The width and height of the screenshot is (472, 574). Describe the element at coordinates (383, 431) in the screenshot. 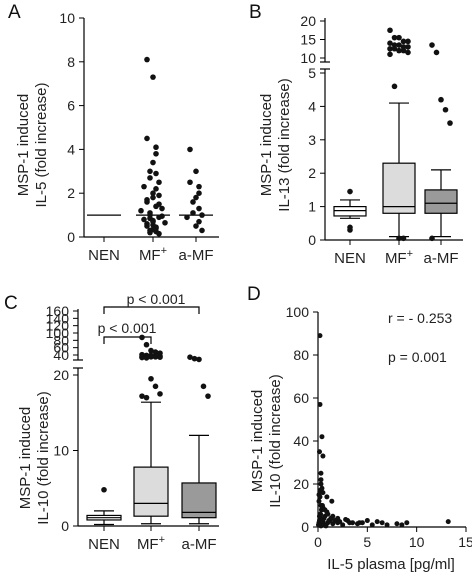

I see `panel-d-marks` at that location.